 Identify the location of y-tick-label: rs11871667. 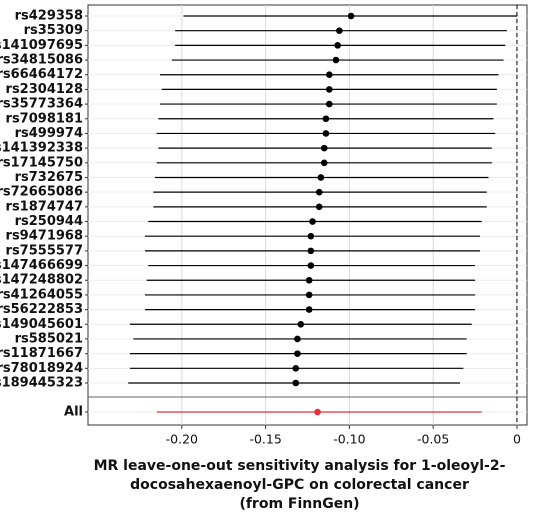
(41, 353).